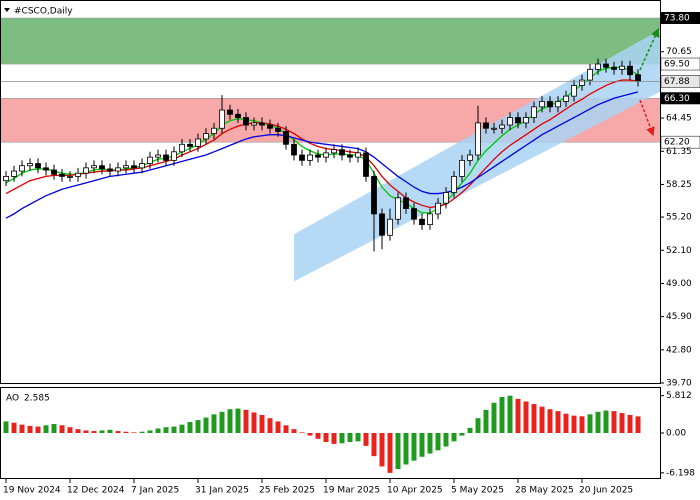  Describe the element at coordinates (679, 396) in the screenshot. I see `y-tick-label: 5.812` at that location.